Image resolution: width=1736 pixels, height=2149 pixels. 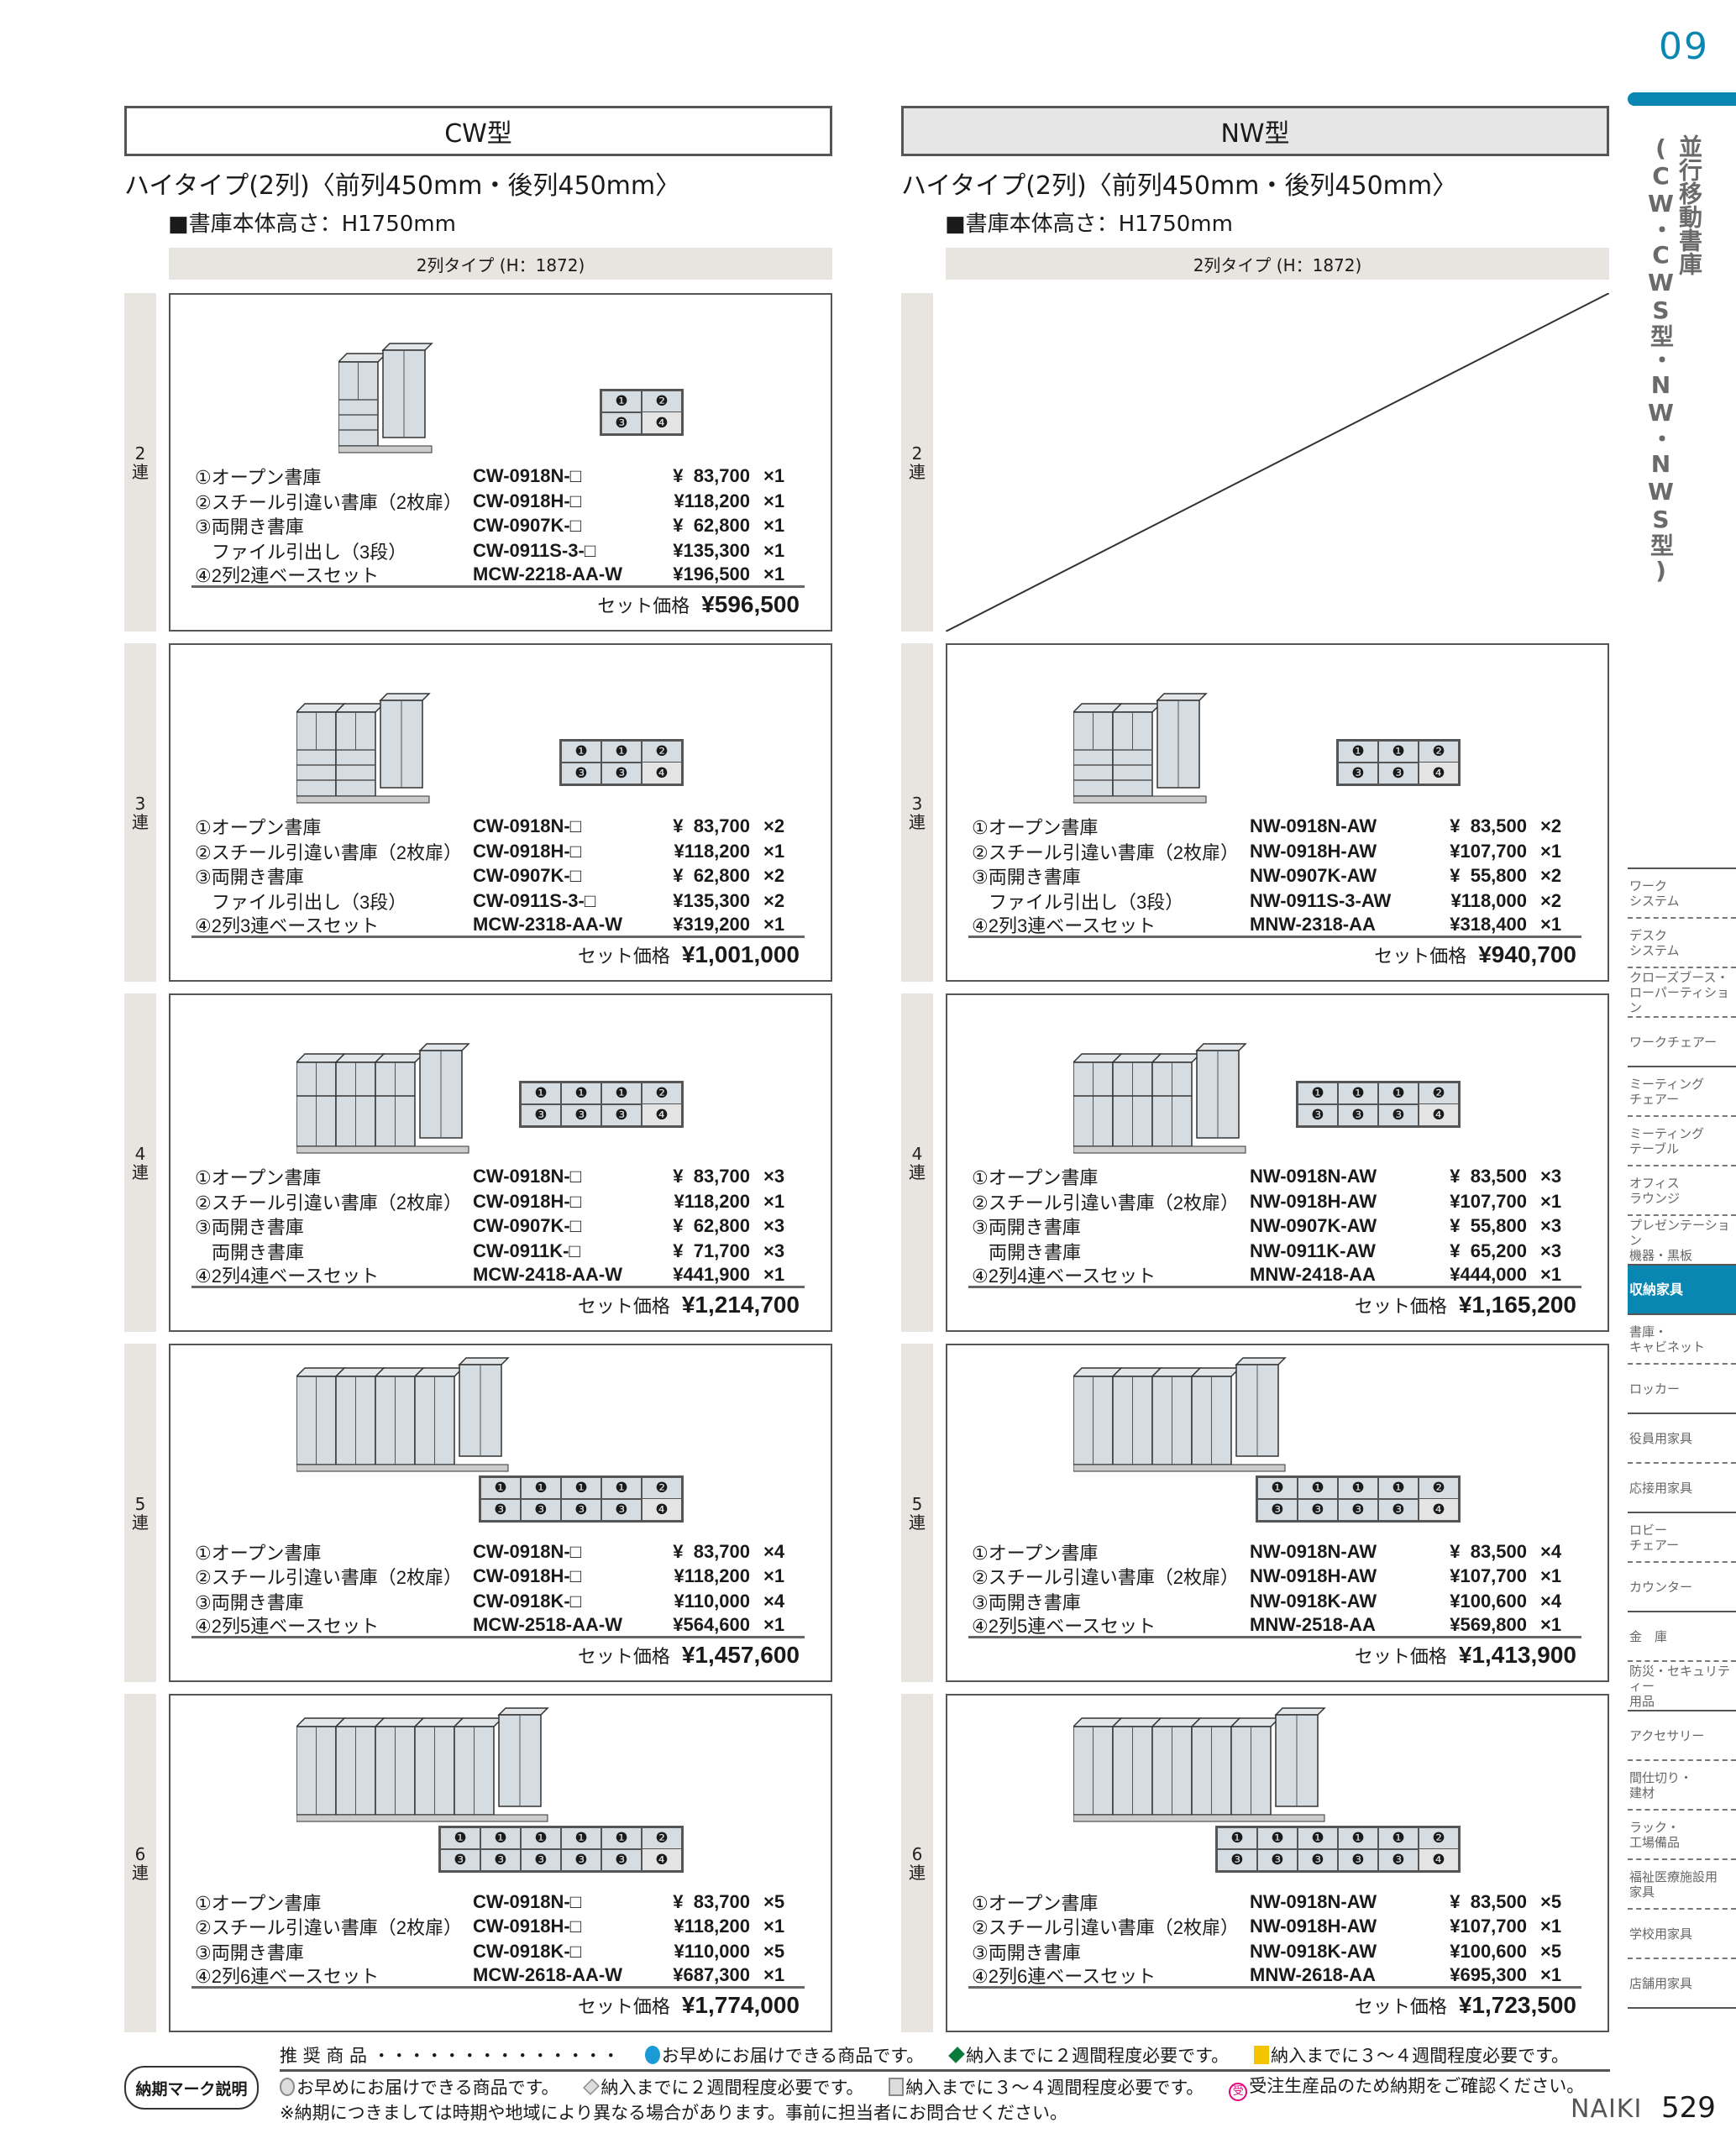 I want to click on sidebar-item: ワークチェアー, so click(x=1682, y=1042).